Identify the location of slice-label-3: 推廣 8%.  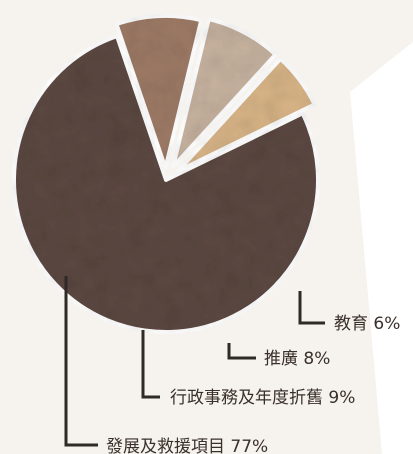
(297, 359).